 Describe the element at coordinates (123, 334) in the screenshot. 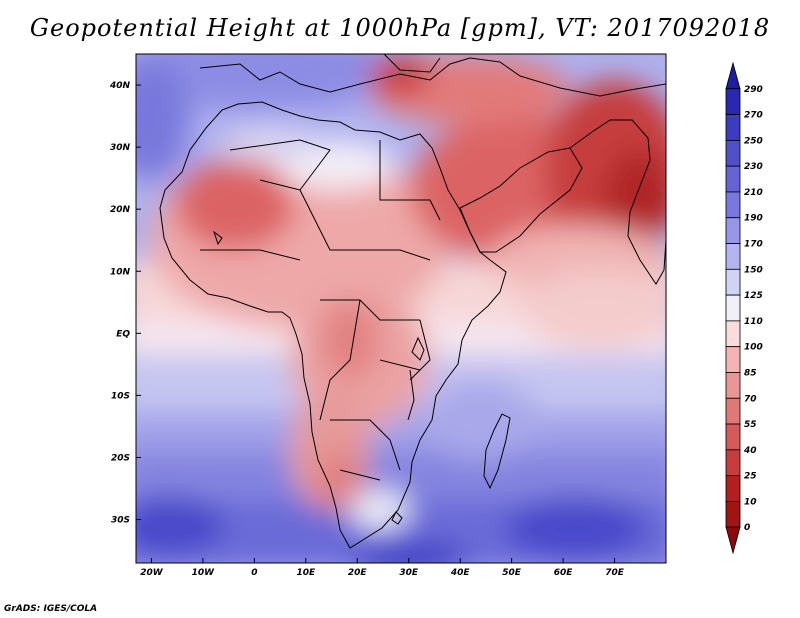

I see `lat-tick-label: EQ` at that location.